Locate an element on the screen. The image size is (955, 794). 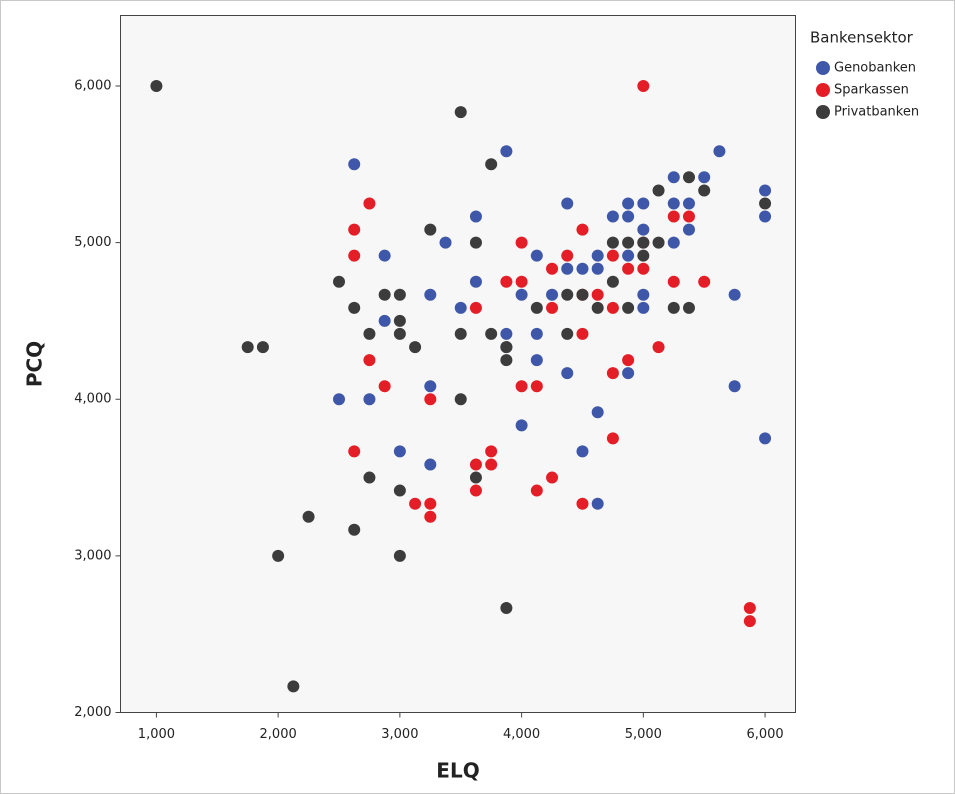
x-tick-label: 3,000 is located at coordinates (399, 734).